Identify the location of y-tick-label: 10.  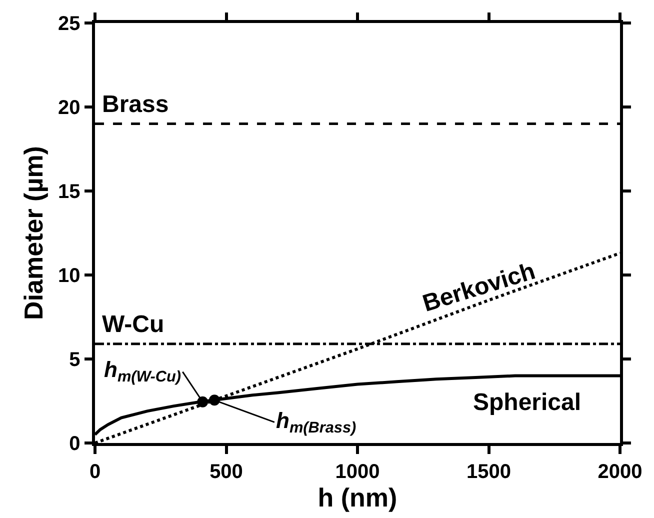
(69, 276).